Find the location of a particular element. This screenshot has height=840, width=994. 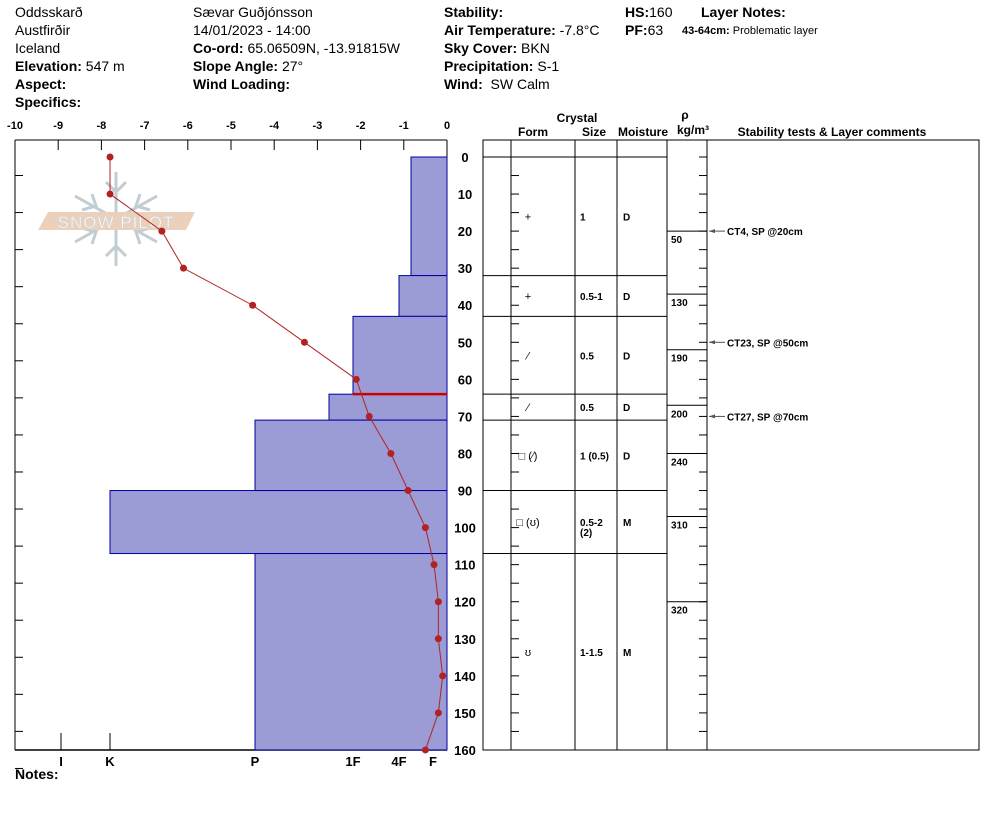

depth-tick-label: 0 is located at coordinates (464, 157).